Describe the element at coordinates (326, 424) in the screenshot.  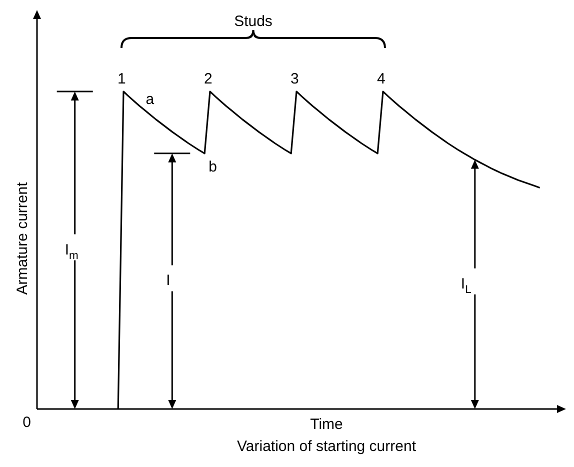
I see `x-axis-title: Time` at that location.